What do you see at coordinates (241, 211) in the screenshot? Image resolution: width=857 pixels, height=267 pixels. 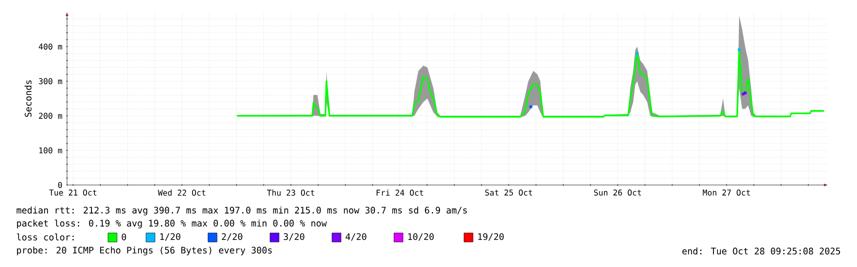 I see `text: median rtt: 212.3 ms avg 390.7 ms max 197.0 ms min 215.0 ms now 30.7 ms sd 6.9 am/s` at bounding box center [241, 211].